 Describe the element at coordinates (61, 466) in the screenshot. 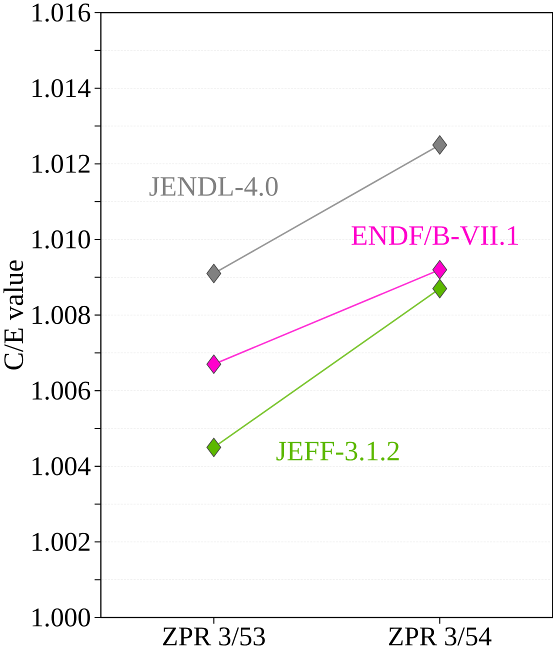

I see `y-tick-label: 1.004` at that location.